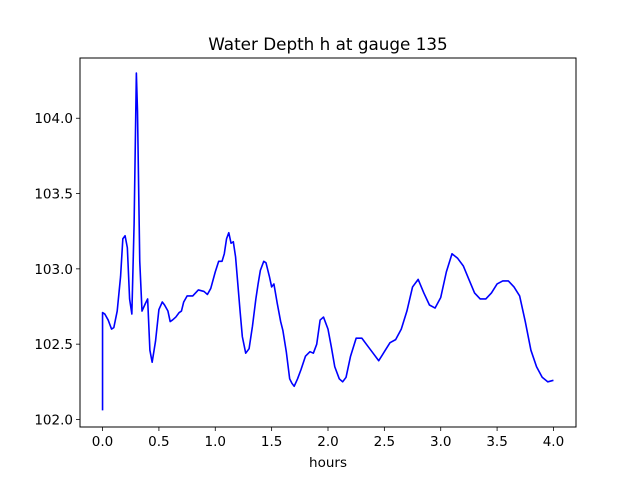 This screenshot has height=480, width=640. Describe the element at coordinates (53, 420) in the screenshot. I see `y-tick-label: 102.0` at that location.